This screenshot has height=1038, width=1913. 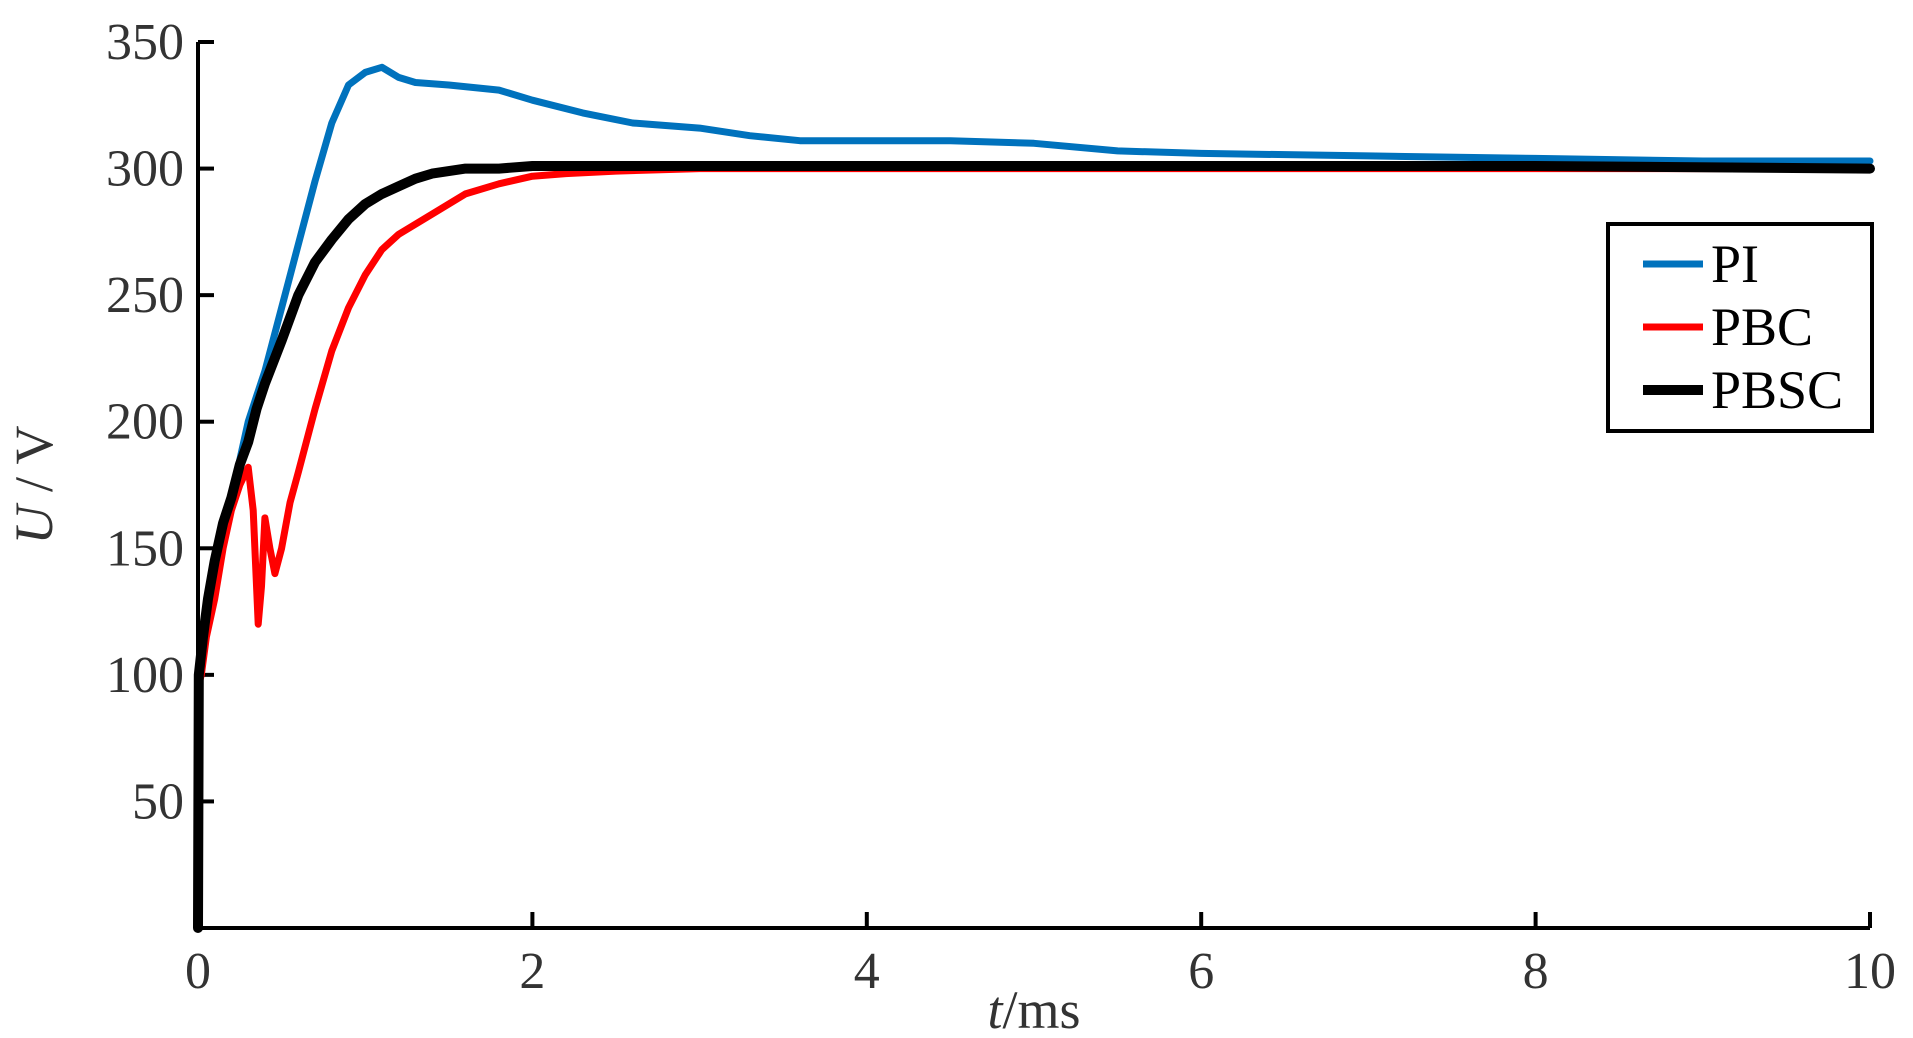 What do you see at coordinates (34, 465) in the screenshot?
I see `y-axis-unit: / V` at bounding box center [34, 465].